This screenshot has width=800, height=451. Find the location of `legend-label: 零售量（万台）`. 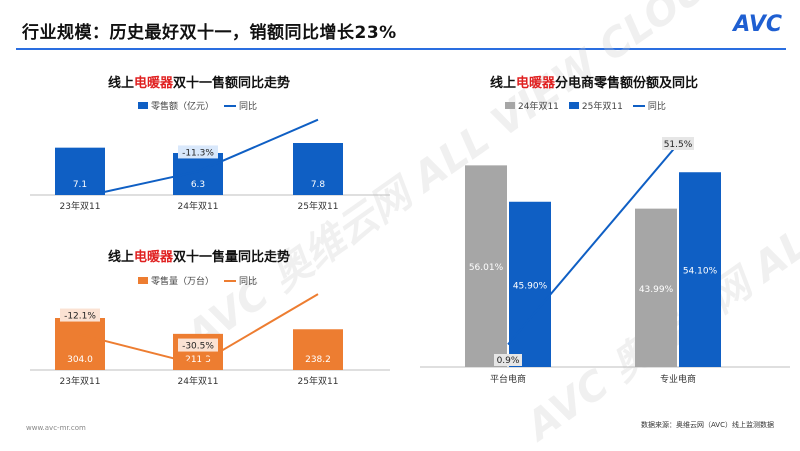

legend-label: 零售量（万台） is located at coordinates (183, 282).